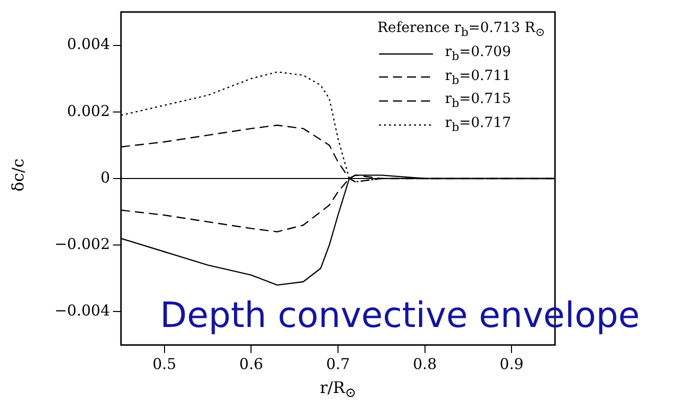 This screenshot has width=692, height=411. What do you see at coordinates (461, 30) in the screenshot?
I see `legend-title: Reference r$_{b}$=0.713 R$_{⊙}$` at bounding box center [461, 30].